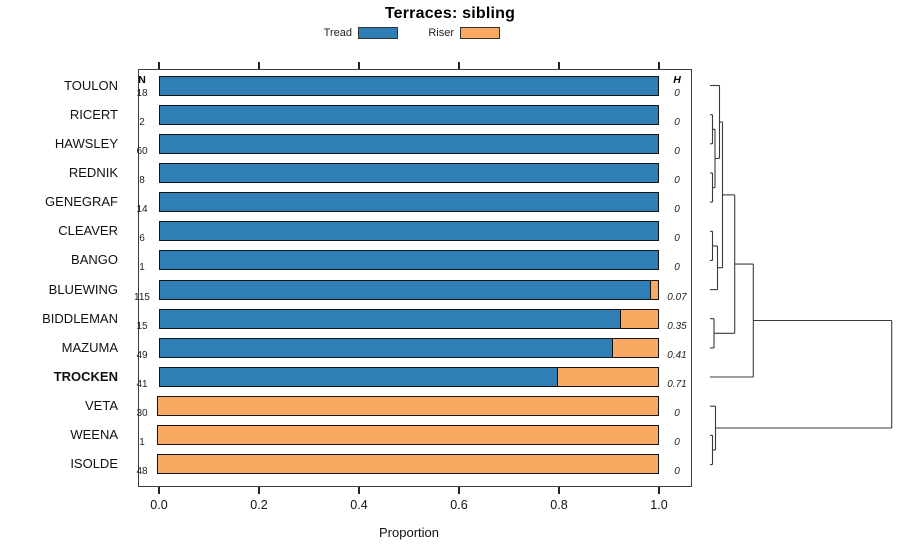  What do you see at coordinates (459, 505) in the screenshot?
I see `x-tick-label: 0.6` at bounding box center [459, 505].